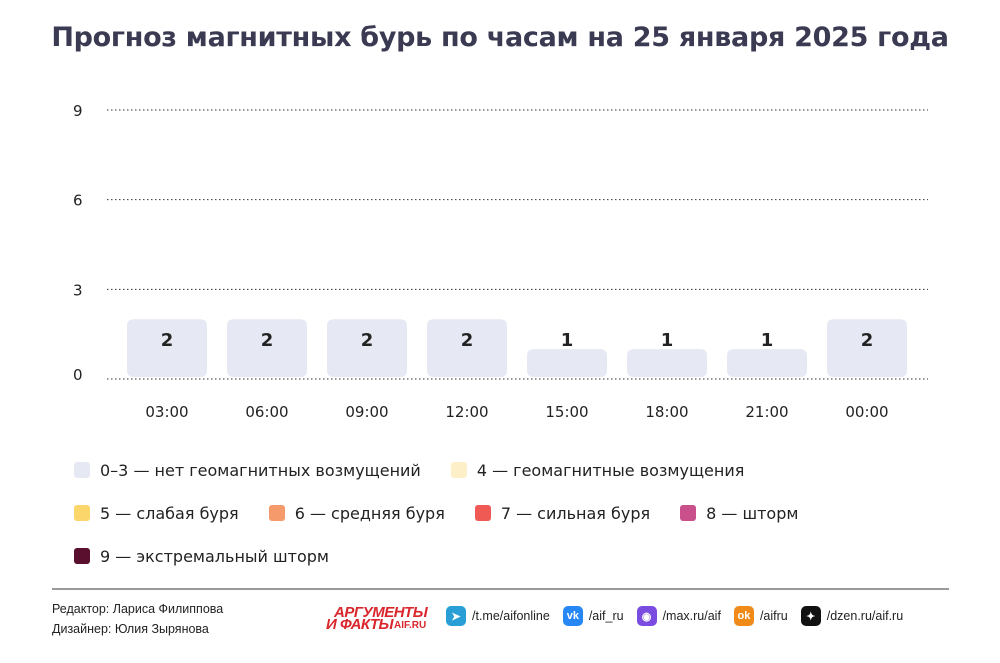 This screenshot has width=1000, height=663. What do you see at coordinates (381, 612) in the screenshot?
I see `logo-text-top: АРГУМЕНТЫ` at bounding box center [381, 612].